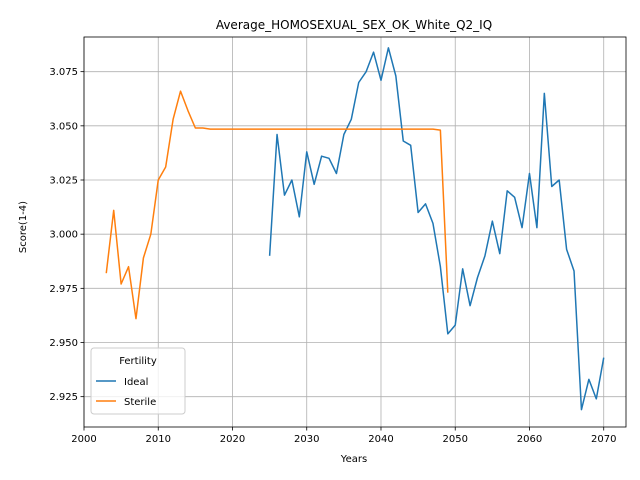  I want to click on x-tick-label: 2050, so click(455, 439).